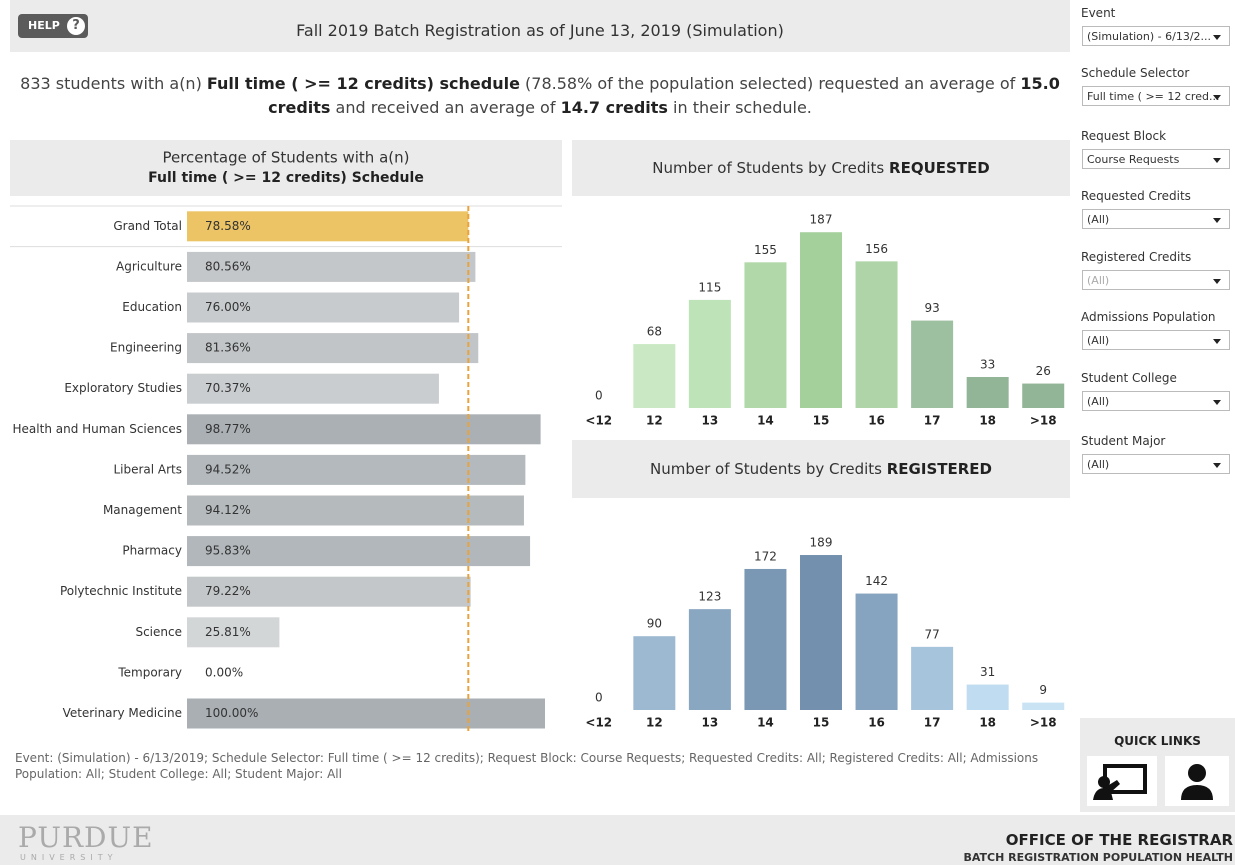 This screenshot has height=865, width=1235. I want to click on value-label: 172, so click(765, 556).